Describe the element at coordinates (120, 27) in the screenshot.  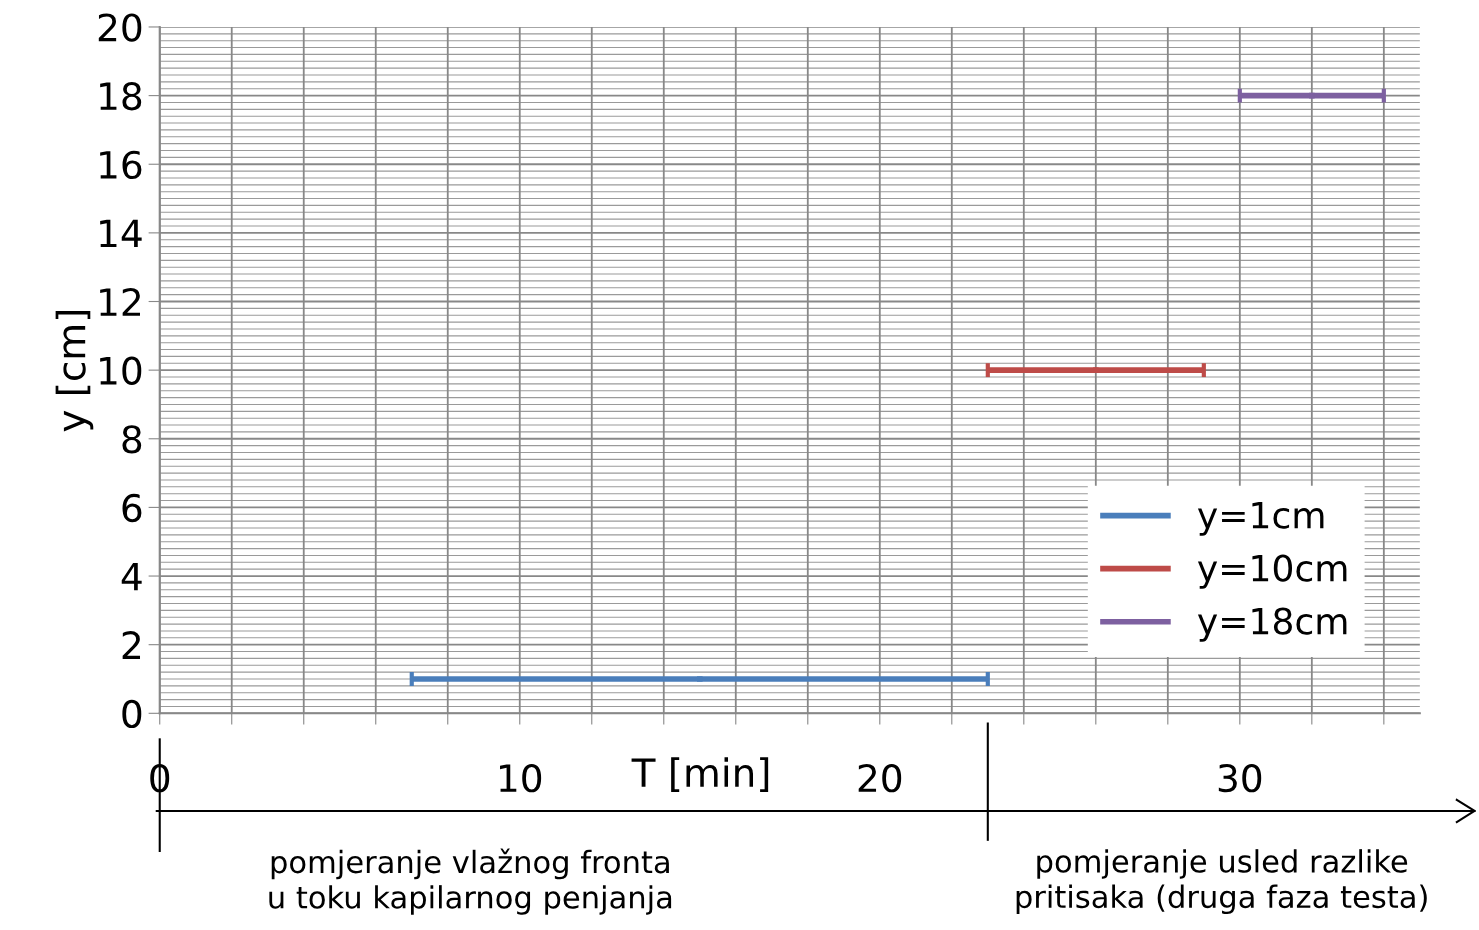
I see `y-tick-label: 20` at that location.